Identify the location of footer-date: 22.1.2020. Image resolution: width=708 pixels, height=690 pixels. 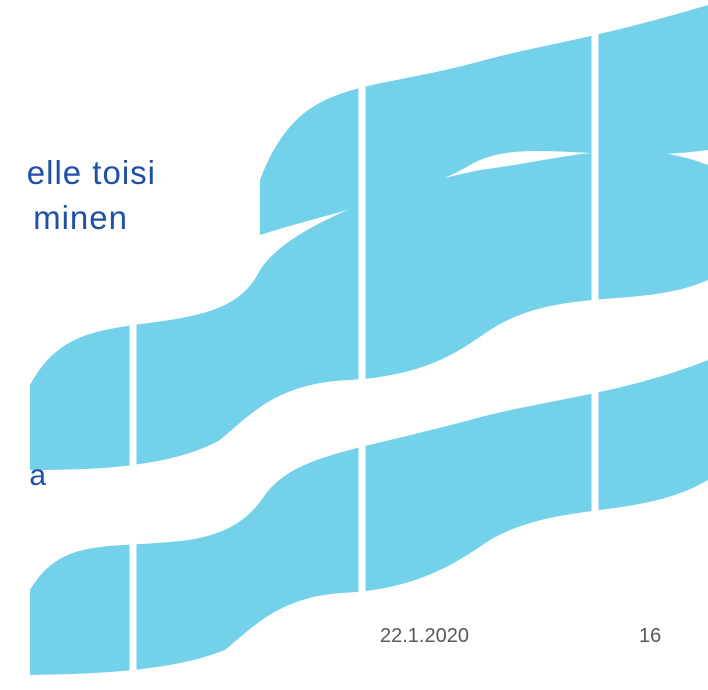
(424, 636).